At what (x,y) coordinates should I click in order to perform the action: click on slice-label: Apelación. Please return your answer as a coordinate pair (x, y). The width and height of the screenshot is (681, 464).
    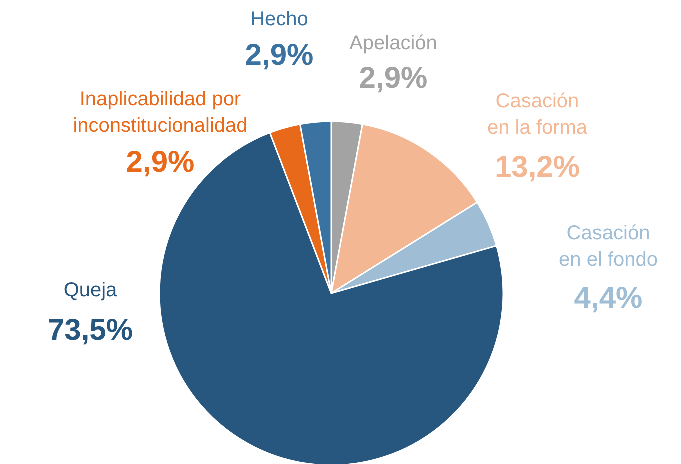
    Looking at the image, I should click on (394, 43).